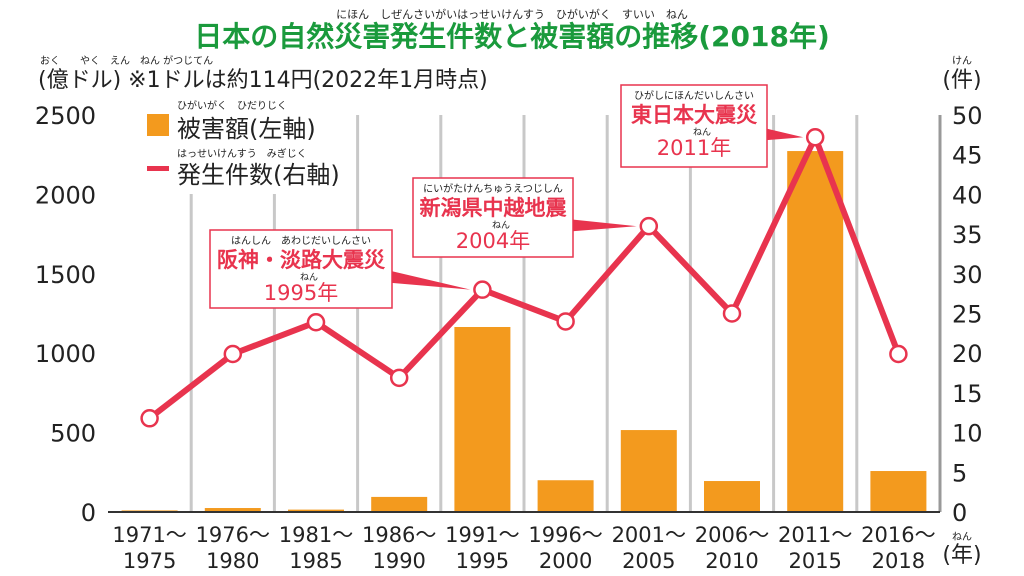 This screenshot has width=1024, height=576. I want to click on x-tick-label: 1975, so click(149, 561).